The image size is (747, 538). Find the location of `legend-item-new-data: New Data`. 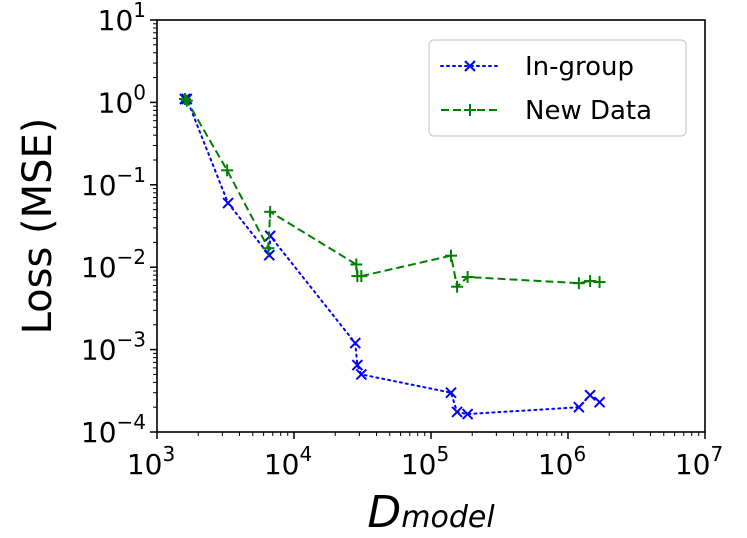

legend-item-new-data: New Data is located at coordinates (546, 111).